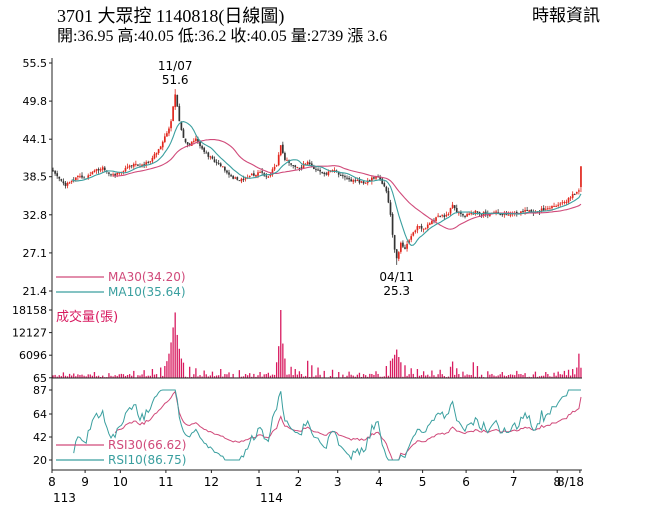  What do you see at coordinates (40, 414) in the screenshot?
I see `rsi-axis-label: 64` at bounding box center [40, 414].